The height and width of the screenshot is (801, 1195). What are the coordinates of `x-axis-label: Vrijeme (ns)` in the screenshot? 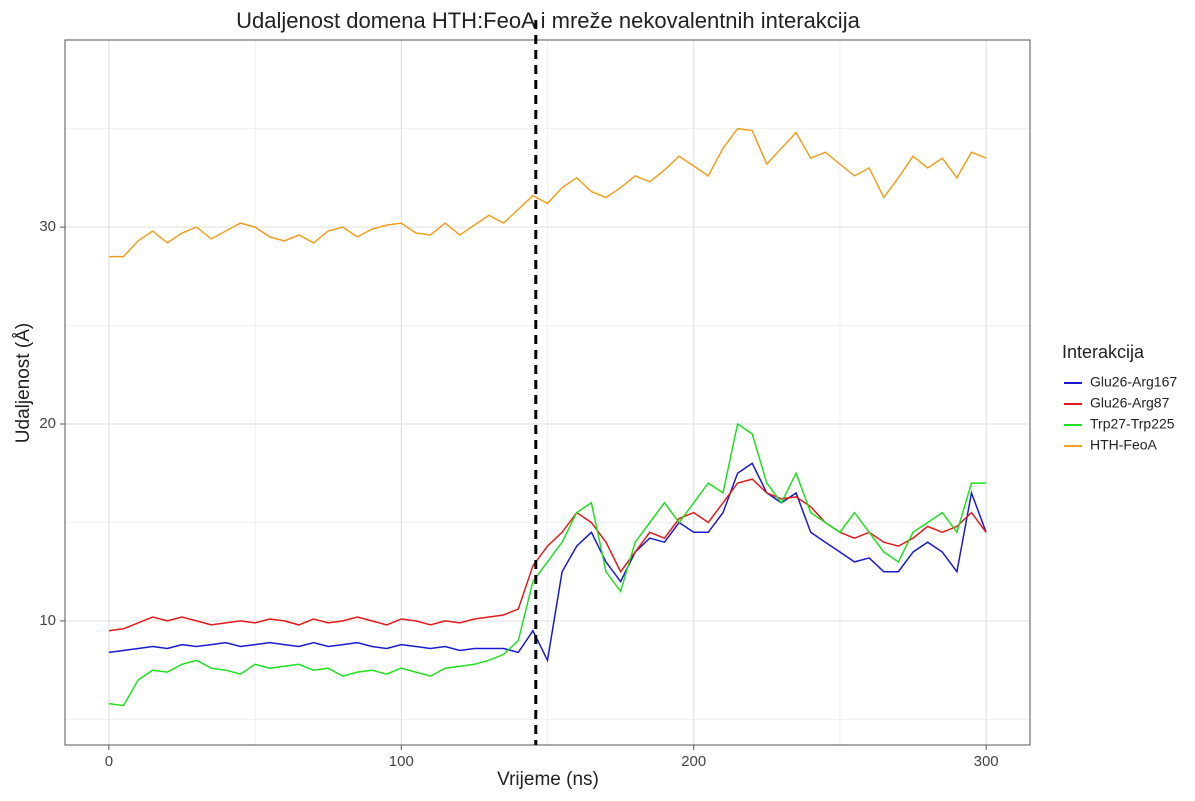 It's located at (548, 779).